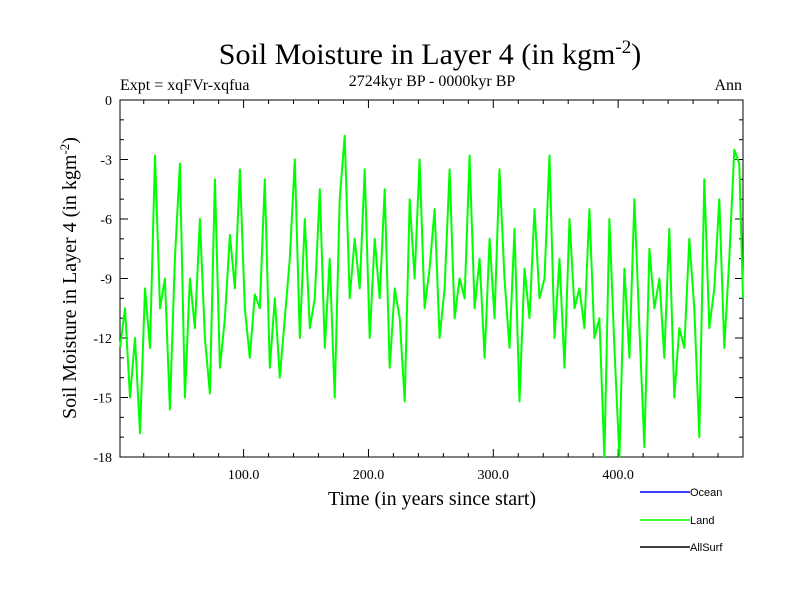 The image size is (800, 600). What do you see at coordinates (706, 493) in the screenshot?
I see `legend-label-ocean: Ocean` at bounding box center [706, 493].